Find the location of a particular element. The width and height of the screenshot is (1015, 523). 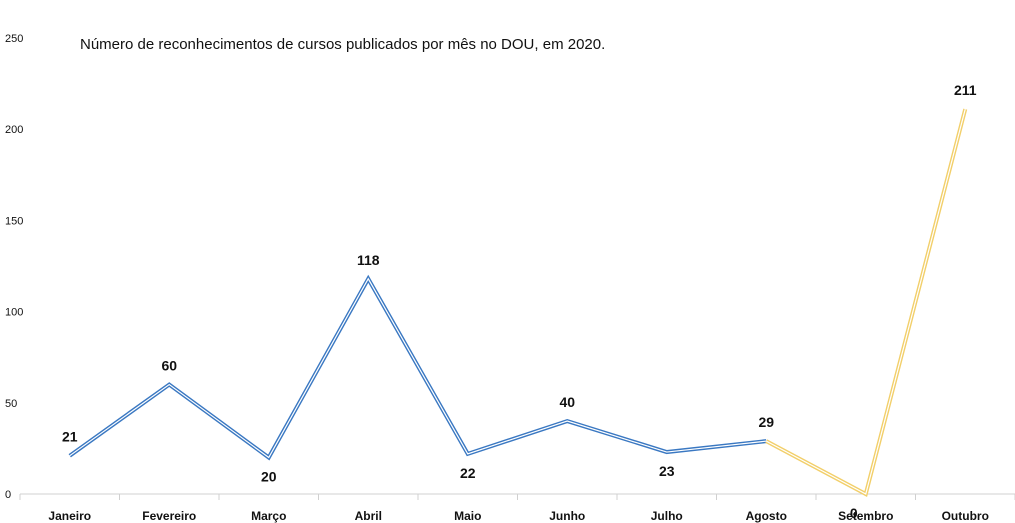

y-tick-label: 150 is located at coordinates (14, 221).